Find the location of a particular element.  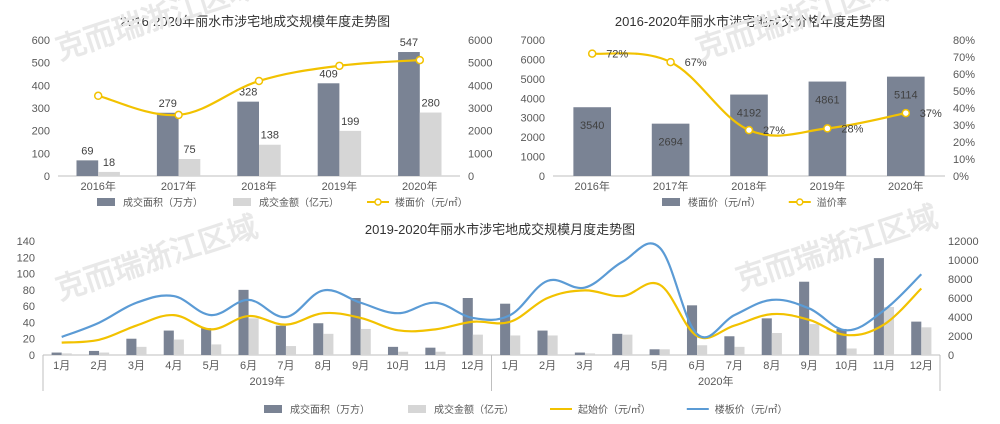

series-line is located at coordinates (492, 312).